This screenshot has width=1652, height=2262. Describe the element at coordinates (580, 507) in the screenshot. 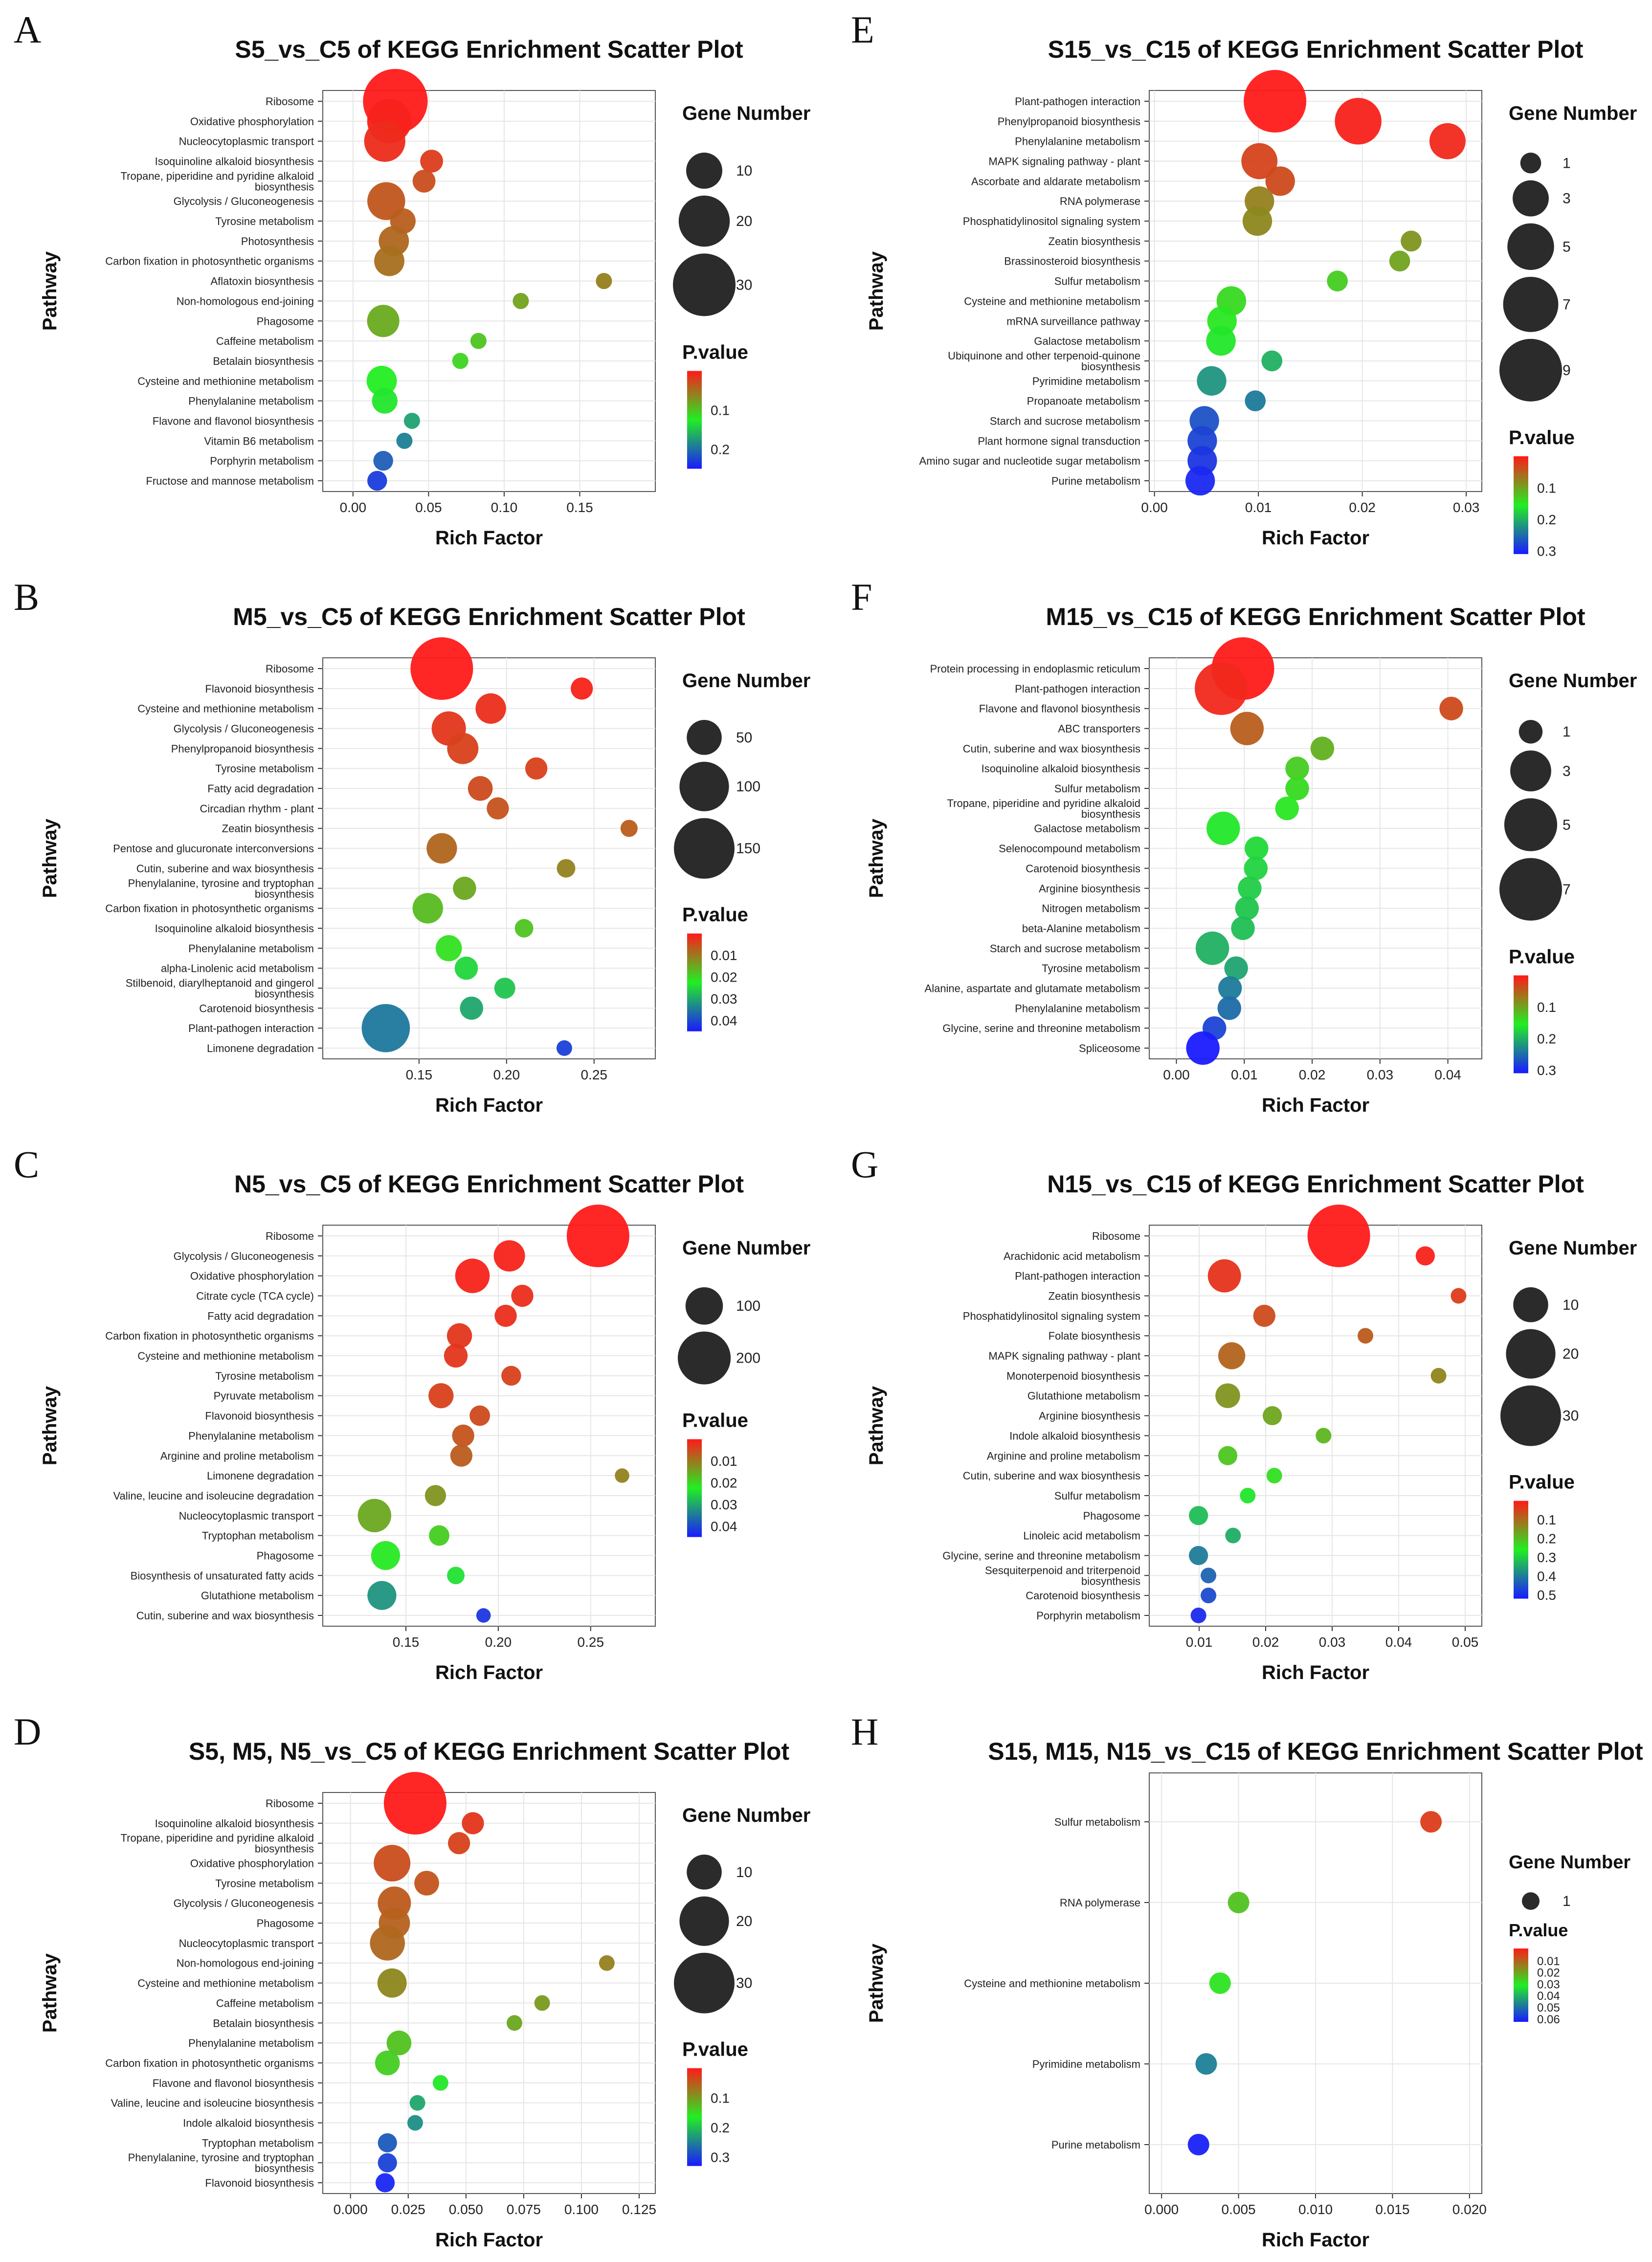

I see `x-tick-label: 0.15` at that location.